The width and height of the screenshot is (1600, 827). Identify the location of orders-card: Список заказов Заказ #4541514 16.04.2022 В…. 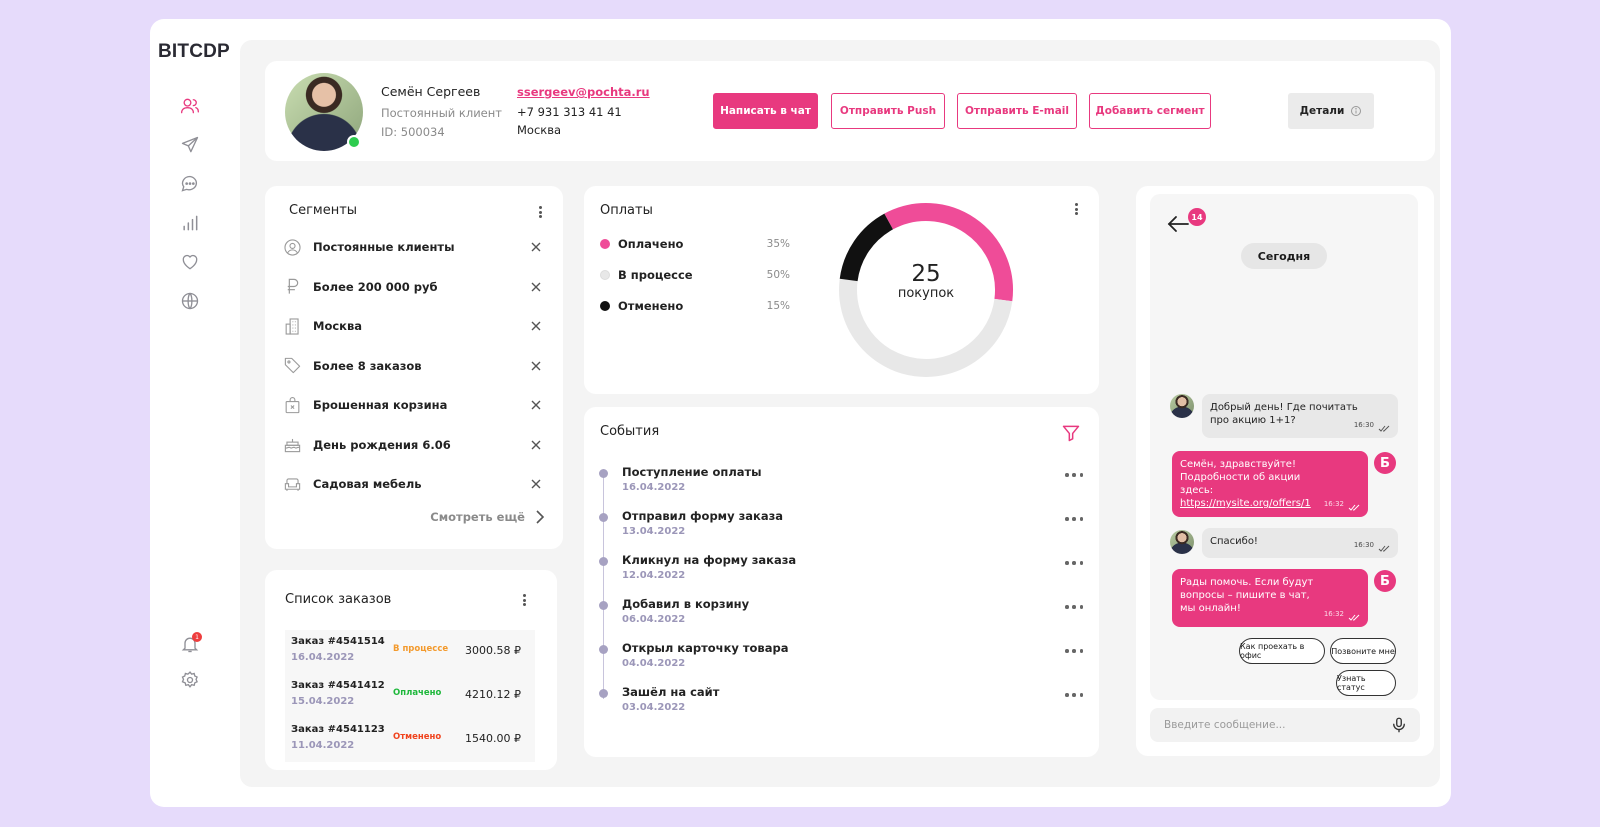
(411, 670).